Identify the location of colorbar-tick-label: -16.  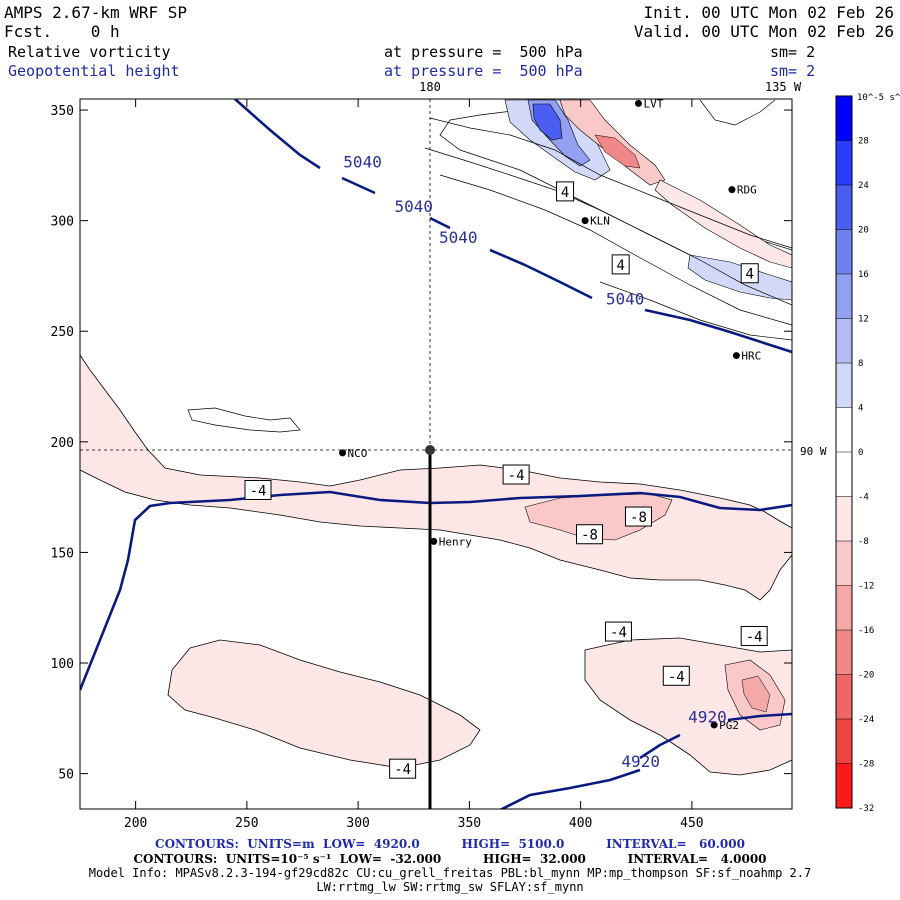
(866, 631).